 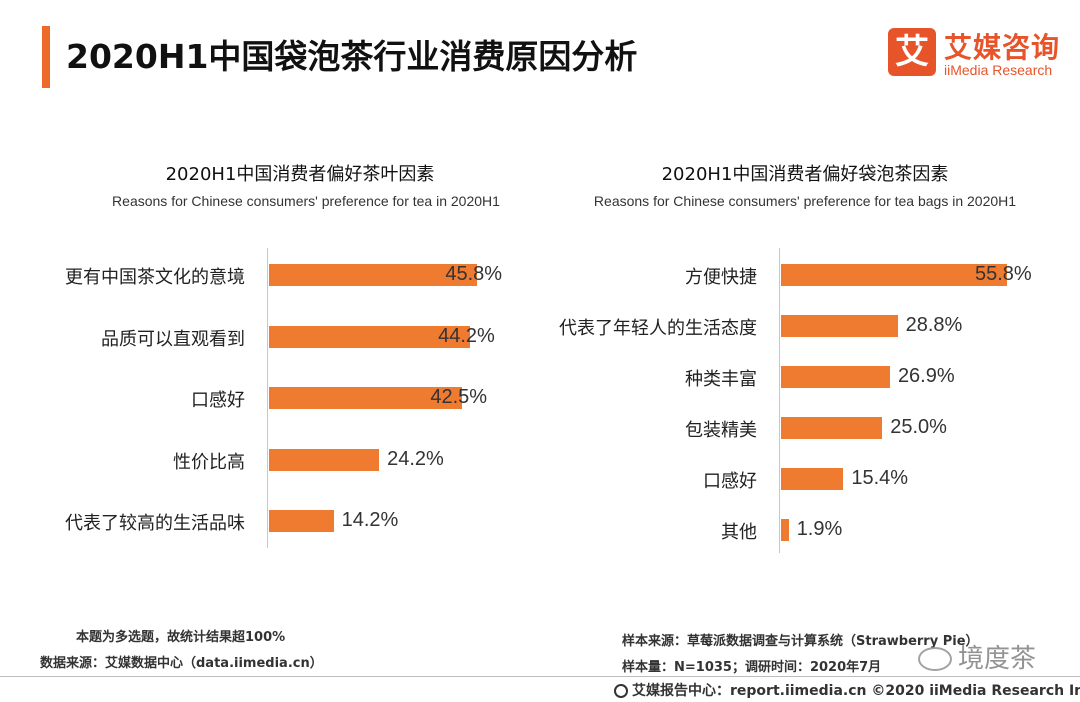 What do you see at coordinates (934, 325) in the screenshot?
I see `value-label: 28.8%` at bounding box center [934, 325].